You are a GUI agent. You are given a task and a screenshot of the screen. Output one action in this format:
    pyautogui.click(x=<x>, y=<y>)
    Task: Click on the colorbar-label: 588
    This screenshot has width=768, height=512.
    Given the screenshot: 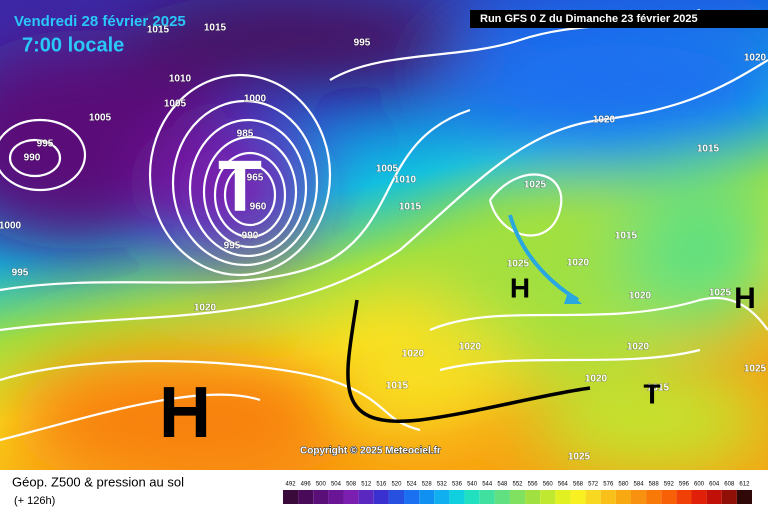 What is the action you would take?
    pyautogui.click(x=654, y=485)
    